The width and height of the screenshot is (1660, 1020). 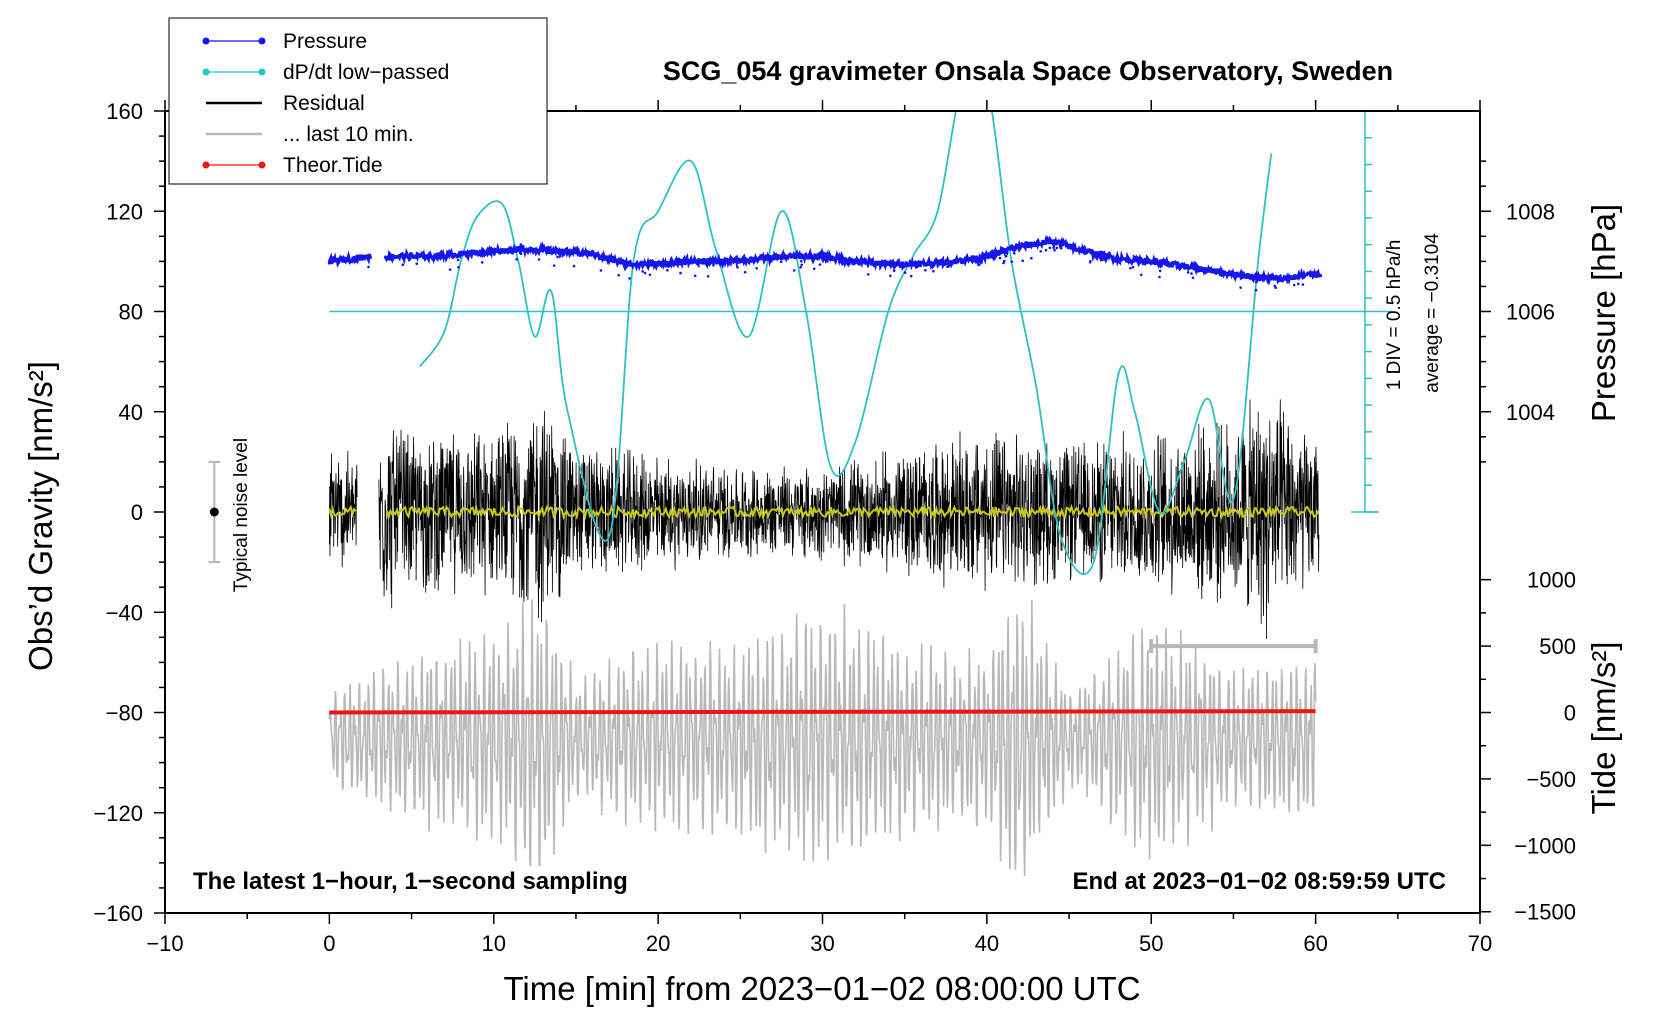 What do you see at coordinates (821, 988) in the screenshot?
I see `x-axis-title: Time [min] from 2023−01−02 08:00:00 UTC` at bounding box center [821, 988].